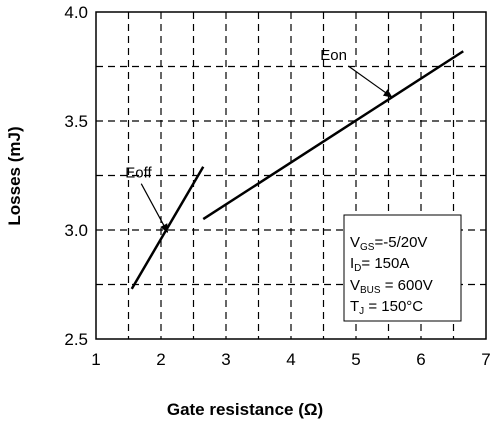 The width and height of the screenshot is (496, 424). I want to click on x-tick-labels: 1 2 3 4 5 6 7, so click(290, 359).